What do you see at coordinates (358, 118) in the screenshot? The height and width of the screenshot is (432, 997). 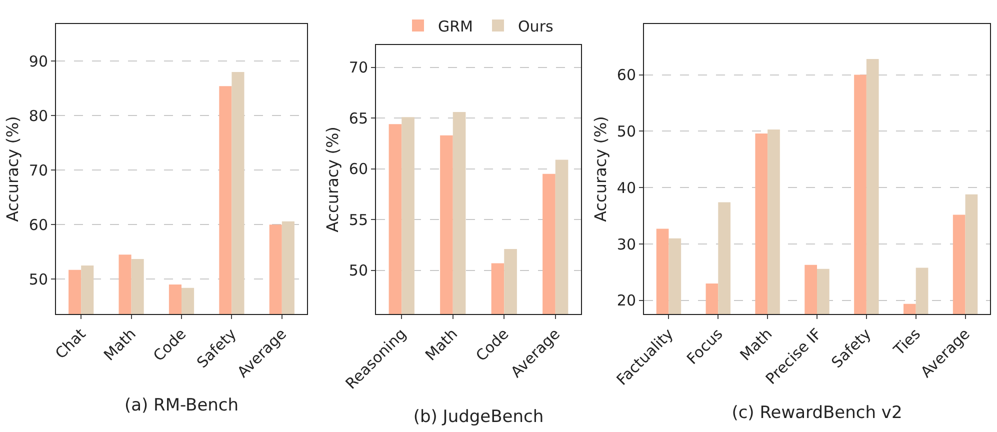 I see `y-tick-label: 65` at bounding box center [358, 118].